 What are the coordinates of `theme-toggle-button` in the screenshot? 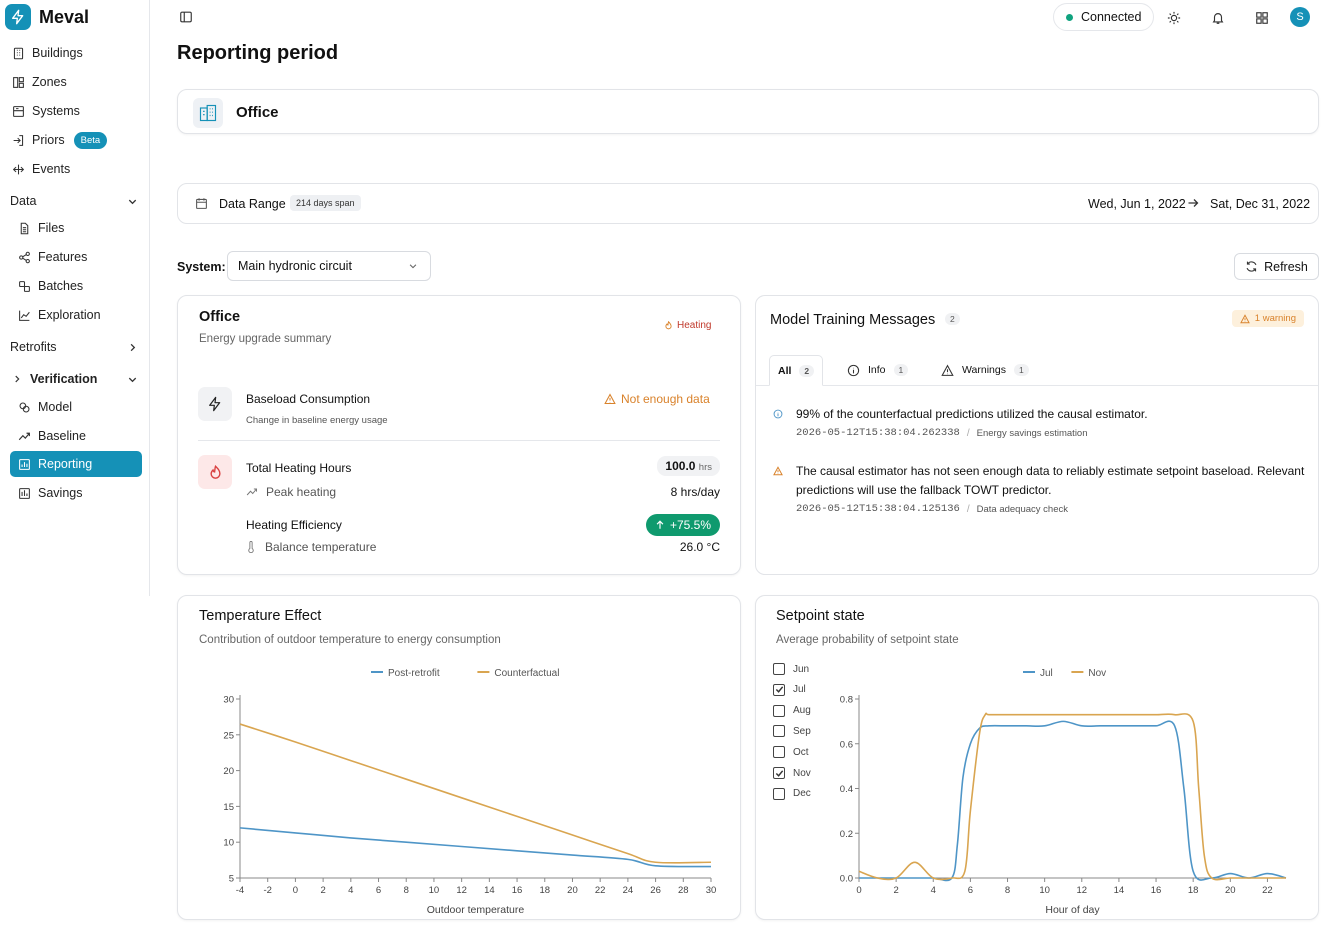 It's located at (1174, 18).